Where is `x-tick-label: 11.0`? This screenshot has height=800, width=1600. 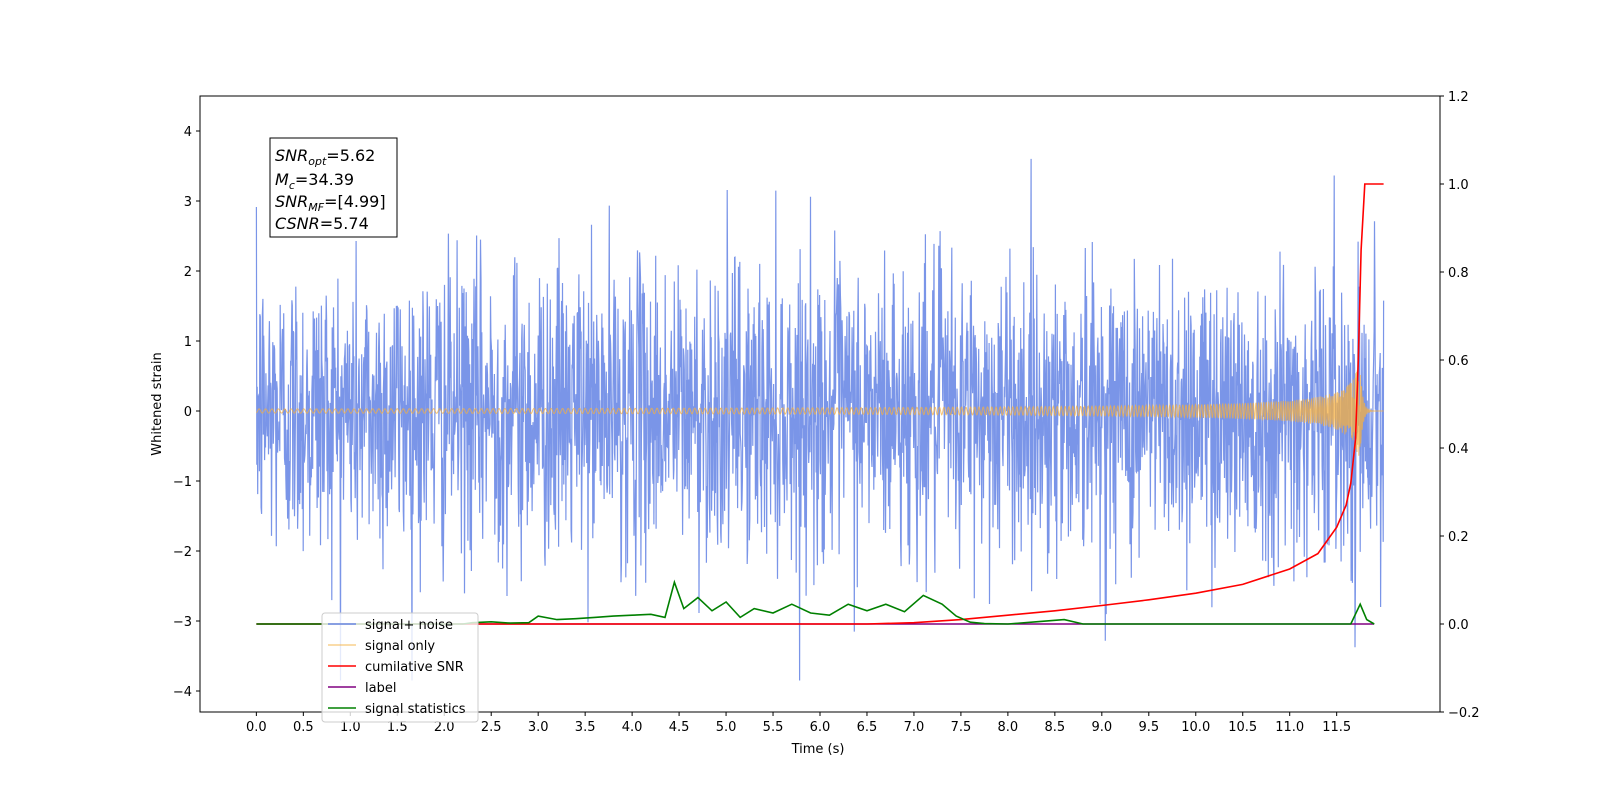
x-tick-label: 11.0 is located at coordinates (1289, 727).